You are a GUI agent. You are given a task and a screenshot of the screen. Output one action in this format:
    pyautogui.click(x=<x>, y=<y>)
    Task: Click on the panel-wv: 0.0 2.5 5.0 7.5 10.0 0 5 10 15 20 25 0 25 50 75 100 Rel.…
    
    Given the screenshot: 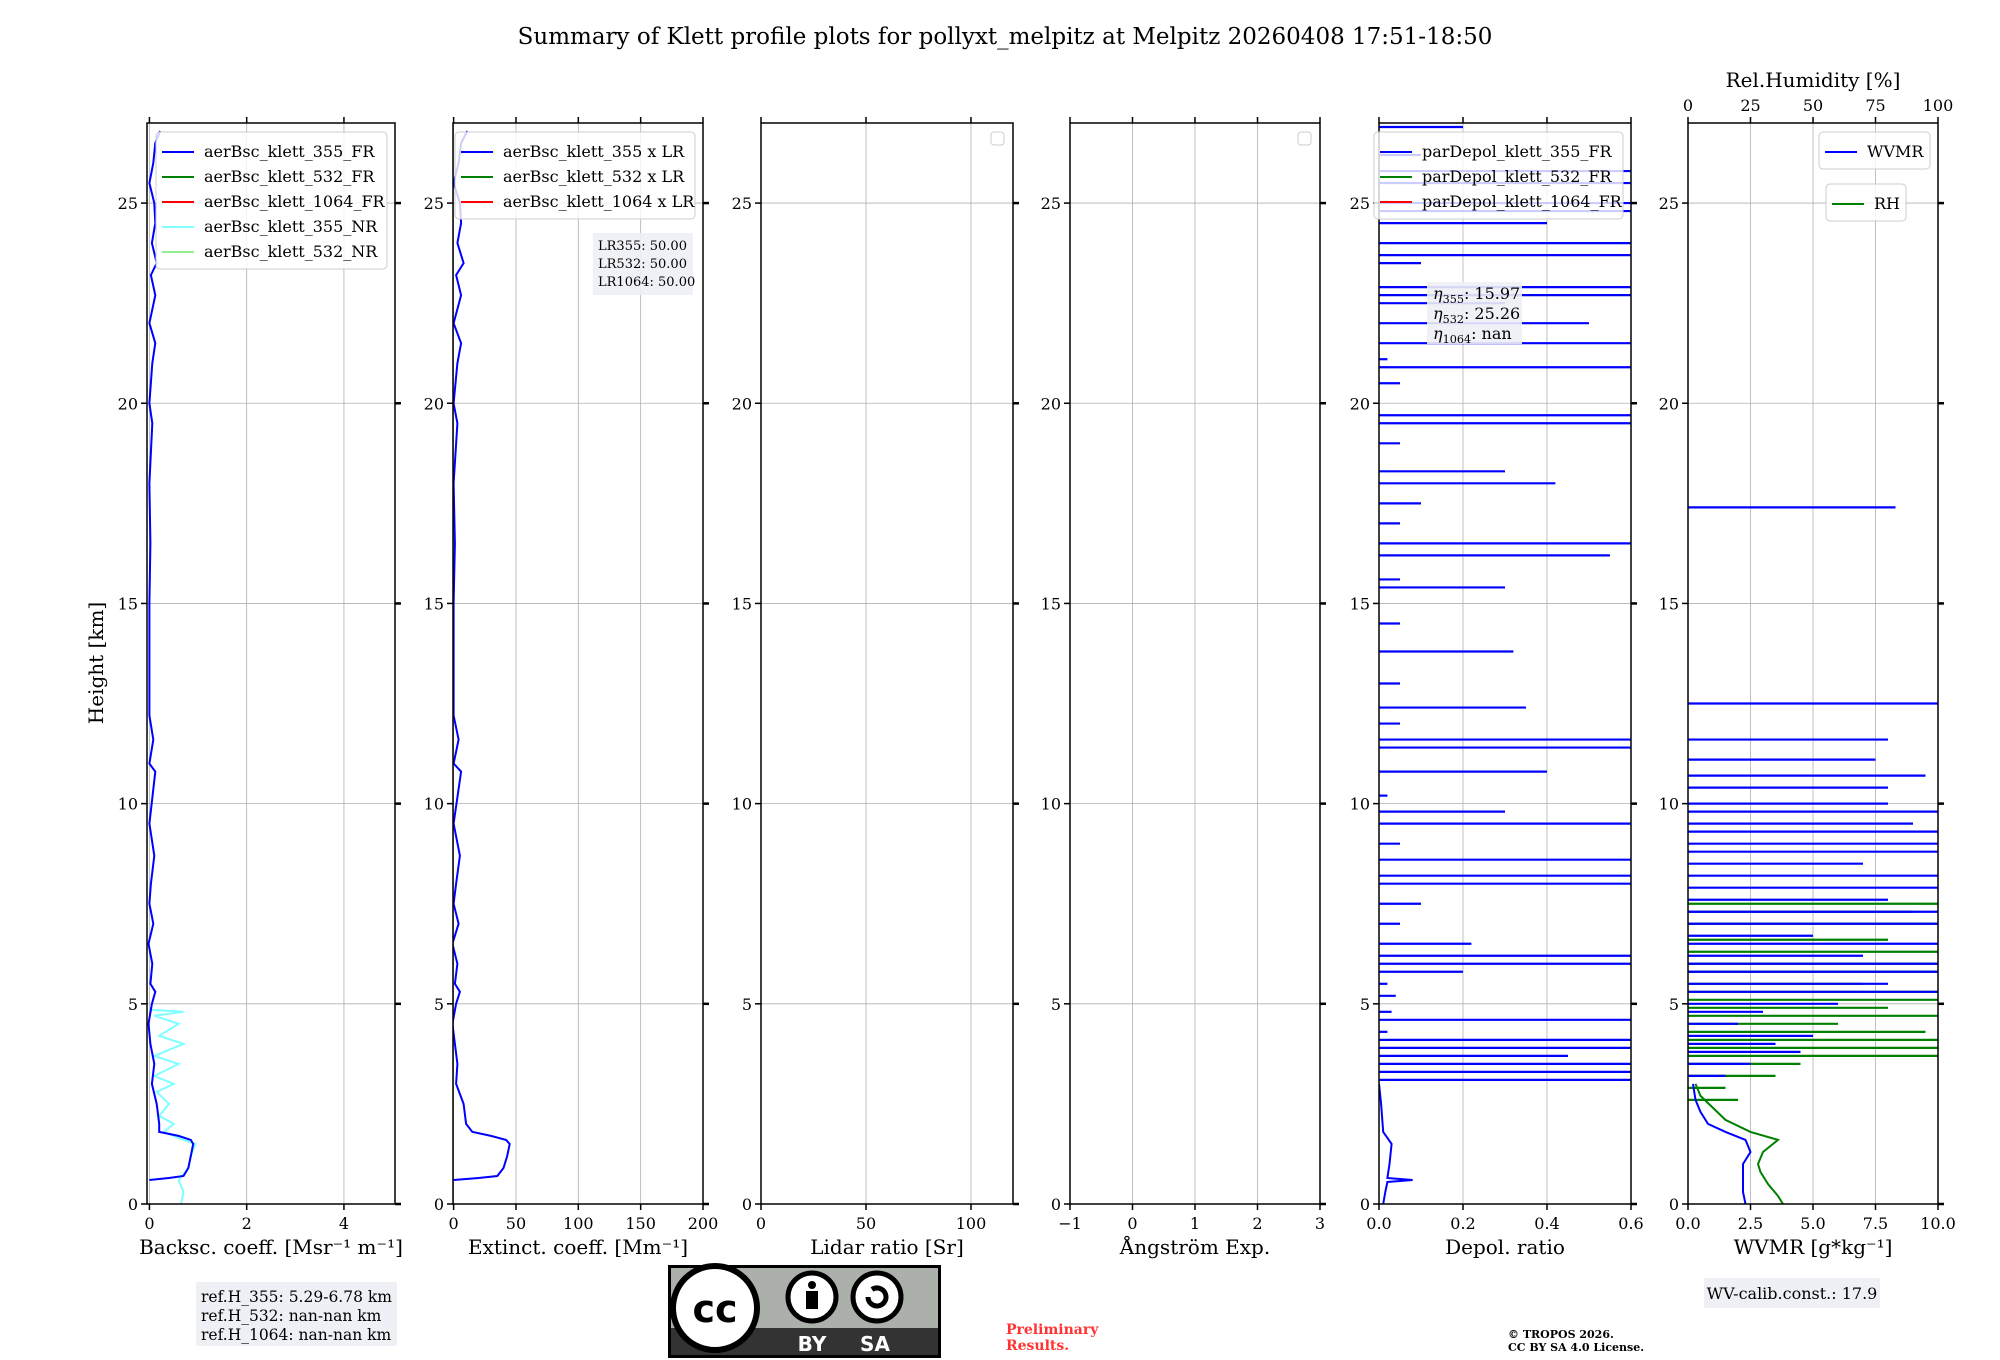 What is the action you would take?
    pyautogui.click(x=1807, y=663)
    